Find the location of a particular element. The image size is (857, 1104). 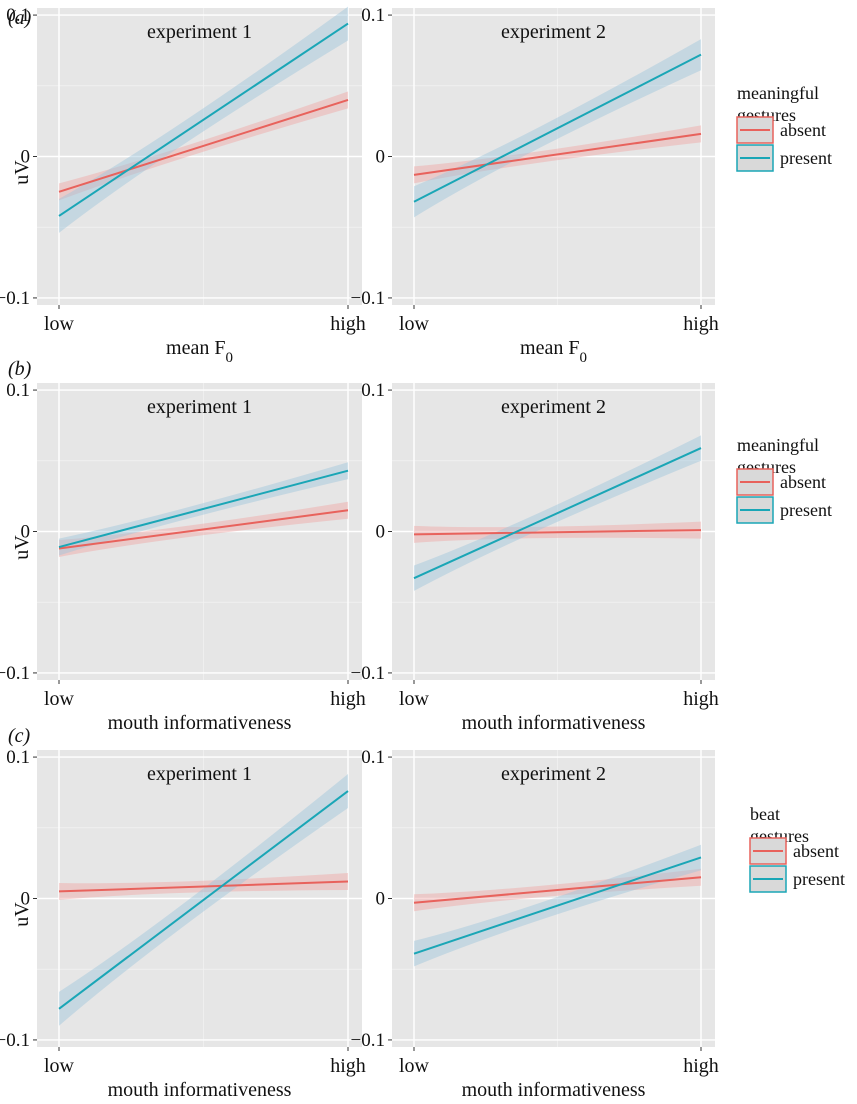

plot-1-2: experiment 2 0.1 0 −0.1 low high mean F0 is located at coordinates (535, 185).